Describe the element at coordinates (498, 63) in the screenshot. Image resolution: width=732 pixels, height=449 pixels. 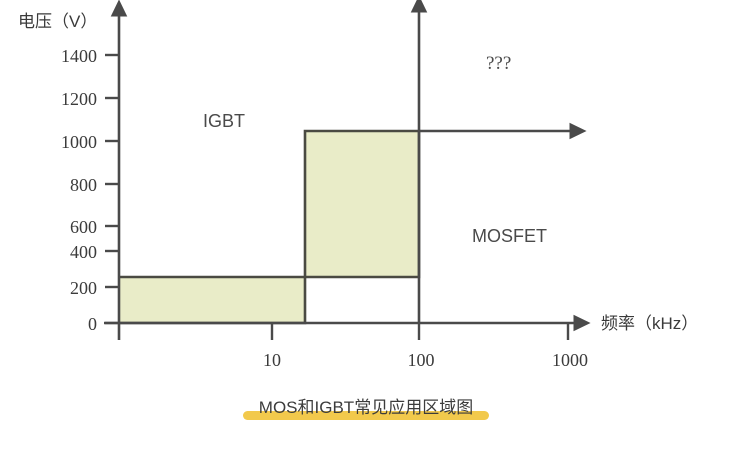
I see `region-label-unknown: ???` at that location.